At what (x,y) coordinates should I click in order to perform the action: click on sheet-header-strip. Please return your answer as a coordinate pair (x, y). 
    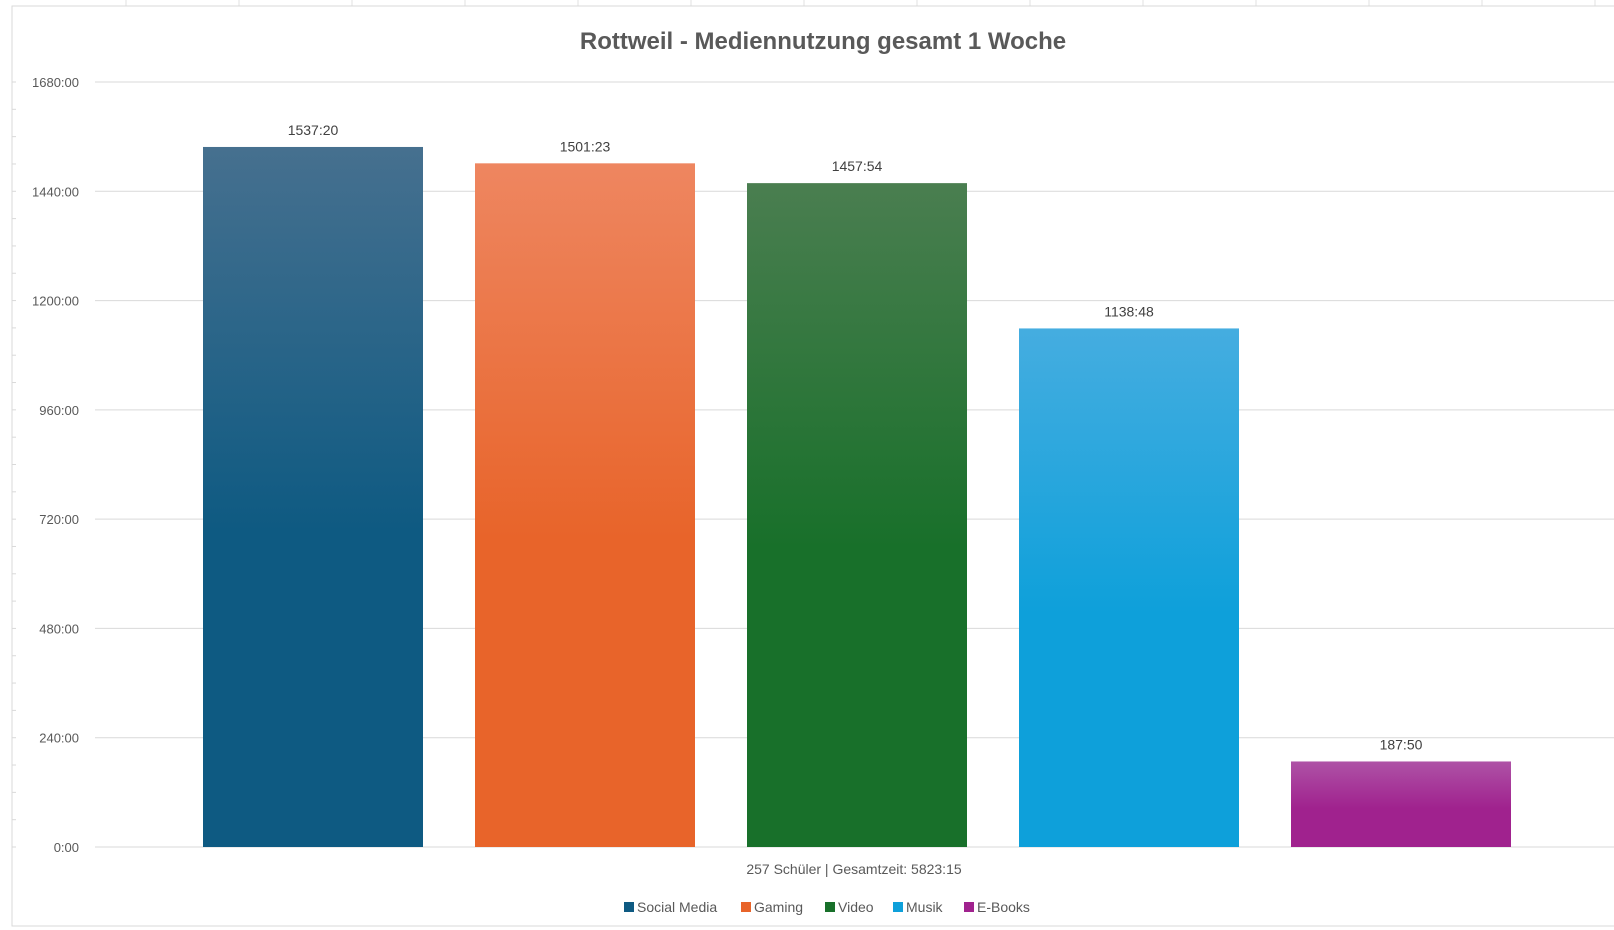
    Looking at the image, I should click on (807, 4).